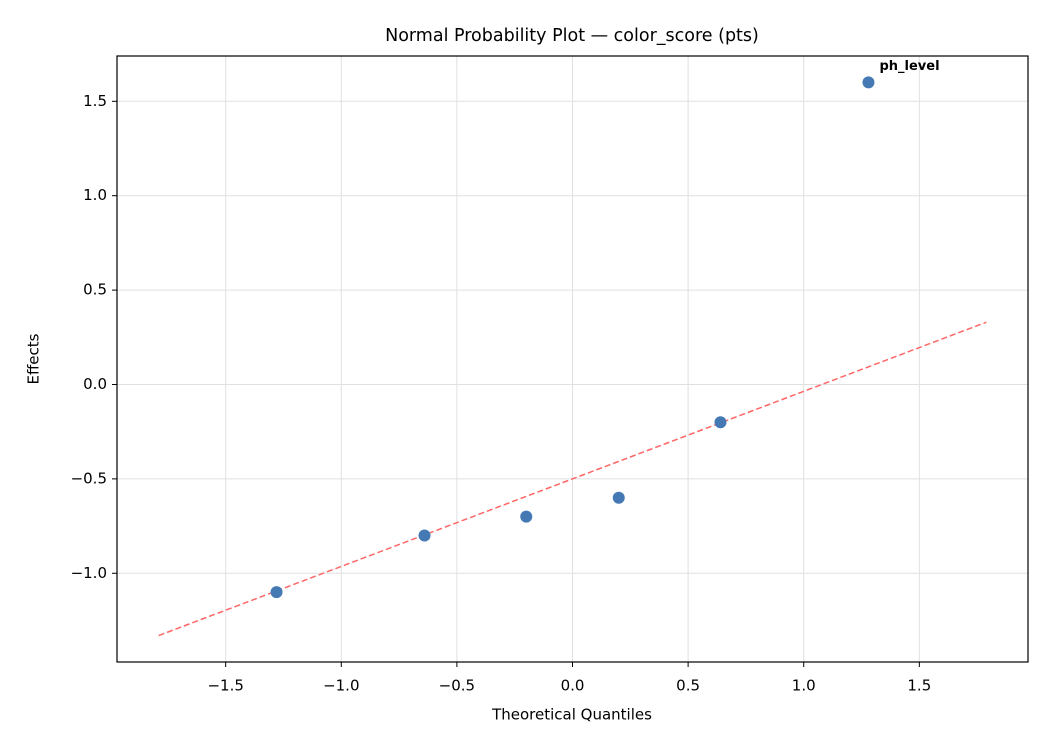  What do you see at coordinates (225, 686) in the screenshot?
I see `x-tick-label: −1.5` at bounding box center [225, 686].